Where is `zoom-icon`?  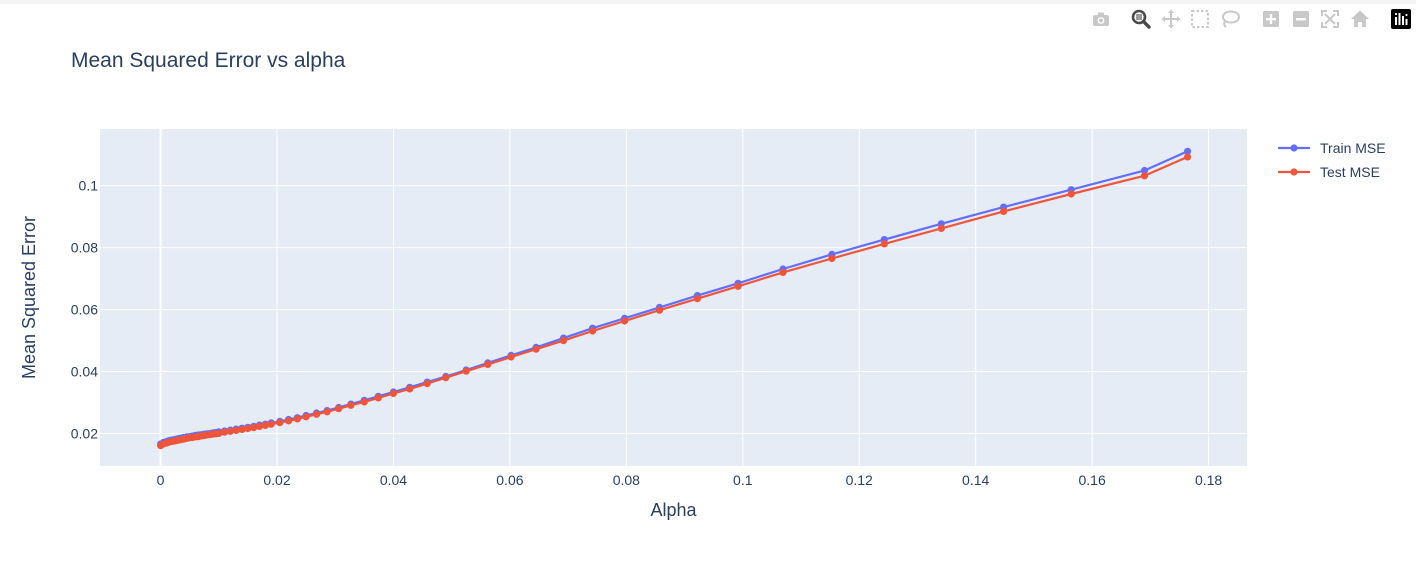
zoom-icon is located at coordinates (1141, 19).